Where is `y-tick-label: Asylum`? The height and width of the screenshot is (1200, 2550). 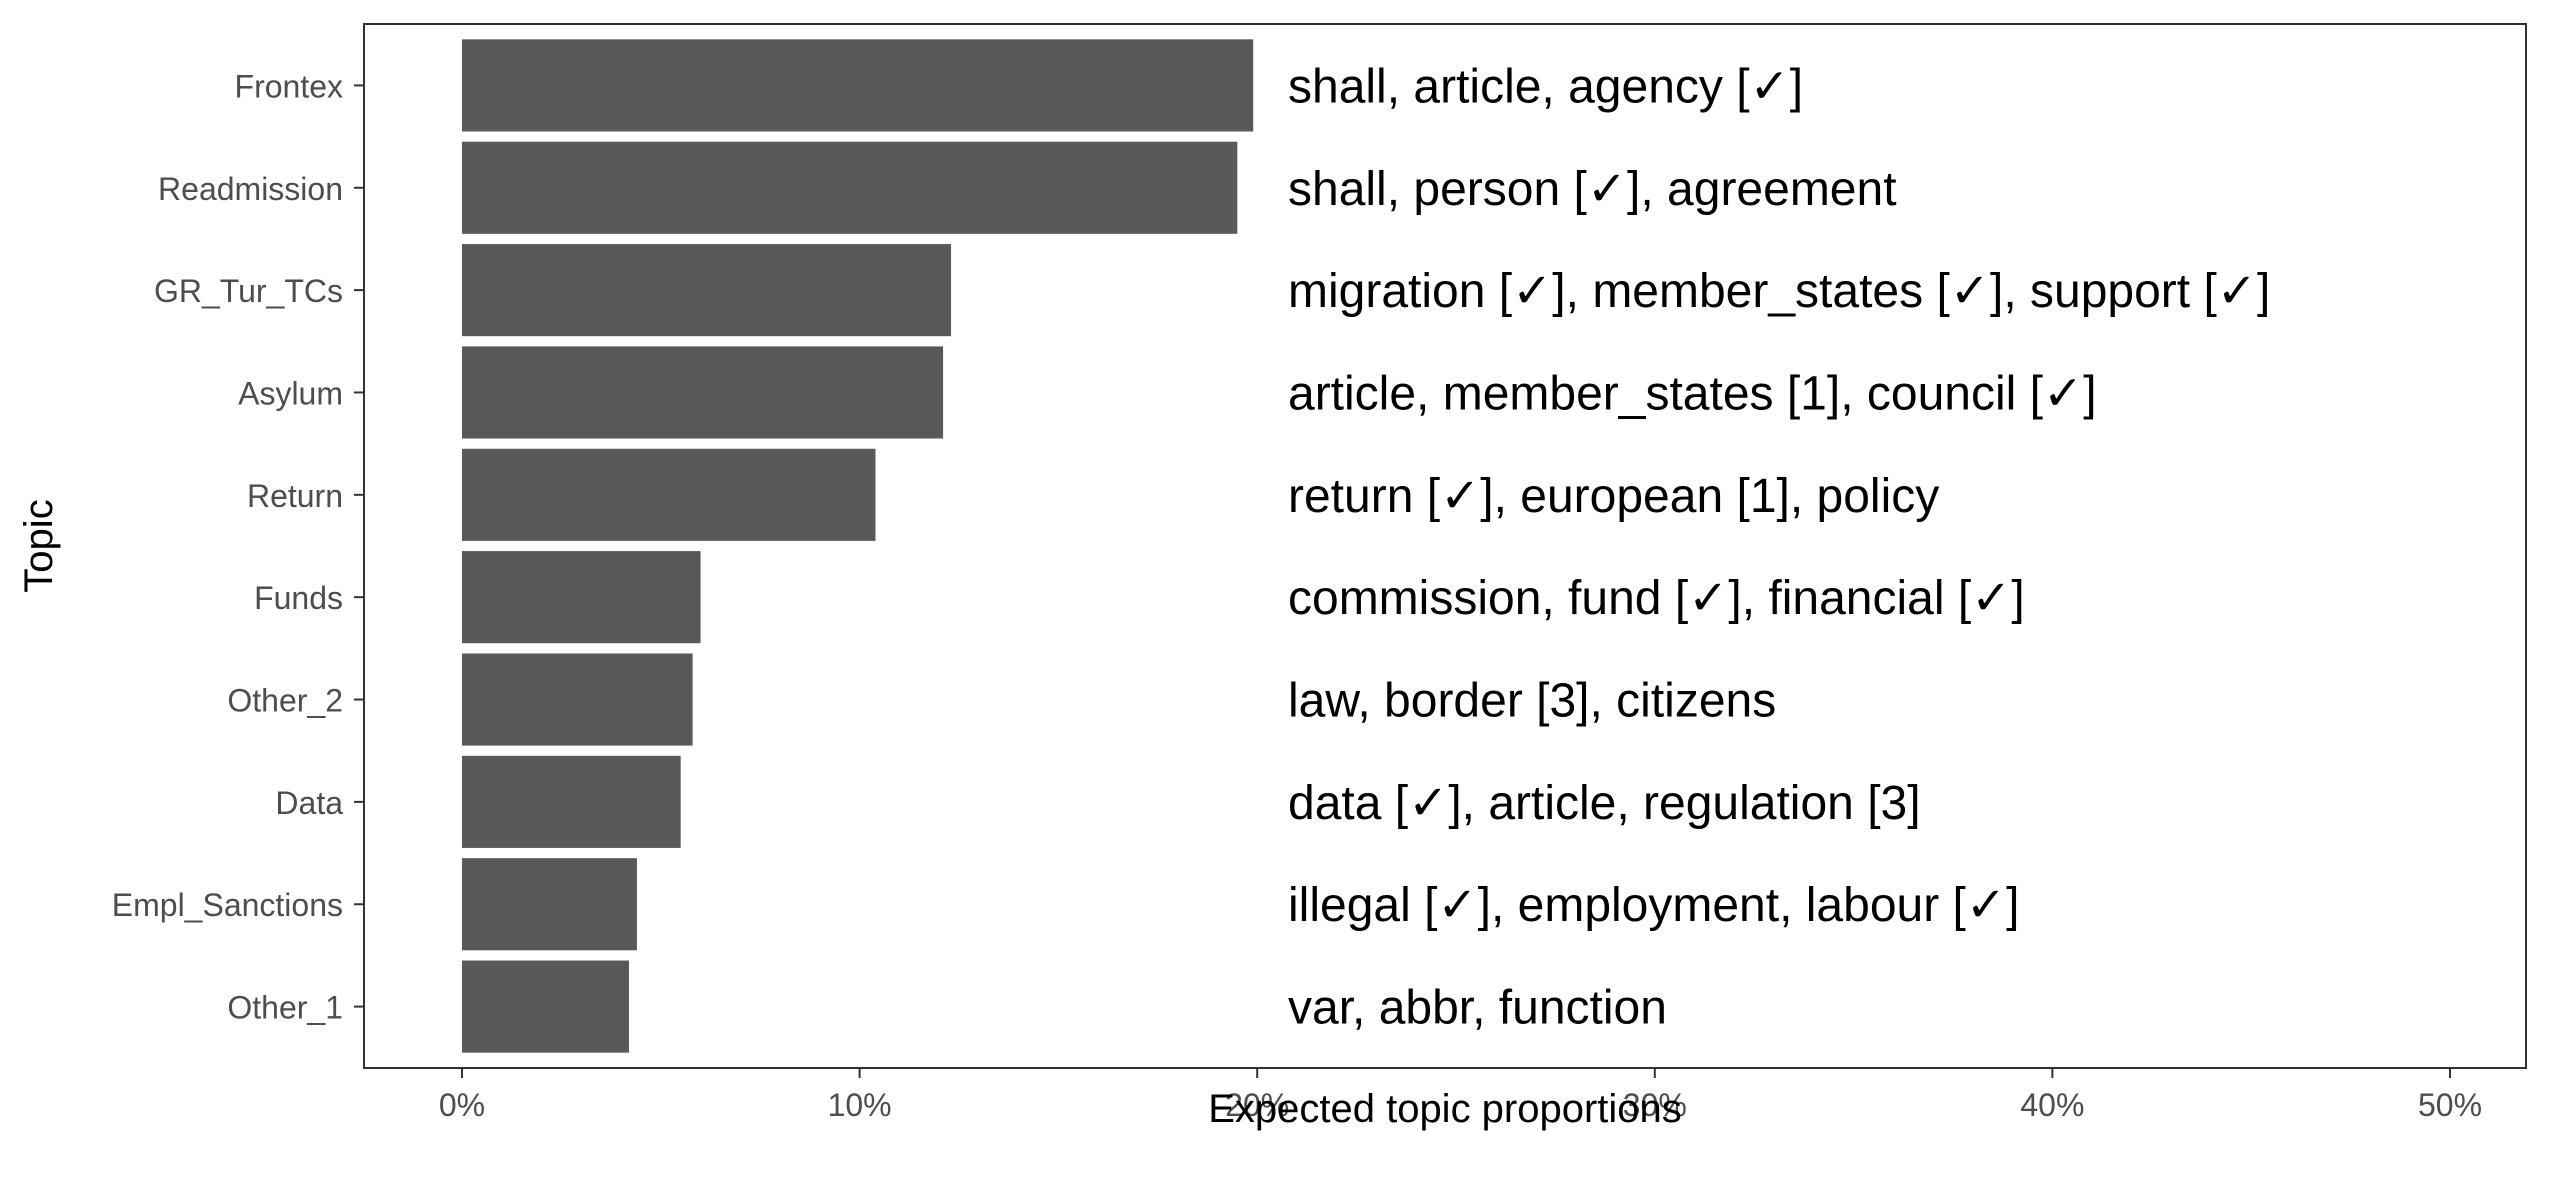 y-tick-label: Asylum is located at coordinates (290, 393).